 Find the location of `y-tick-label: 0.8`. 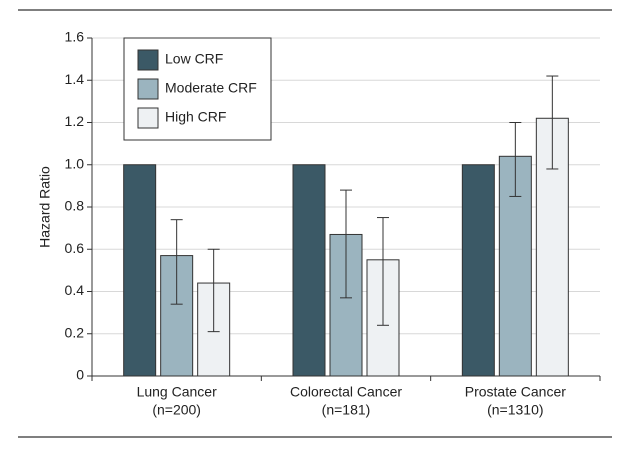

y-tick-label: 0.8 is located at coordinates (75, 206).